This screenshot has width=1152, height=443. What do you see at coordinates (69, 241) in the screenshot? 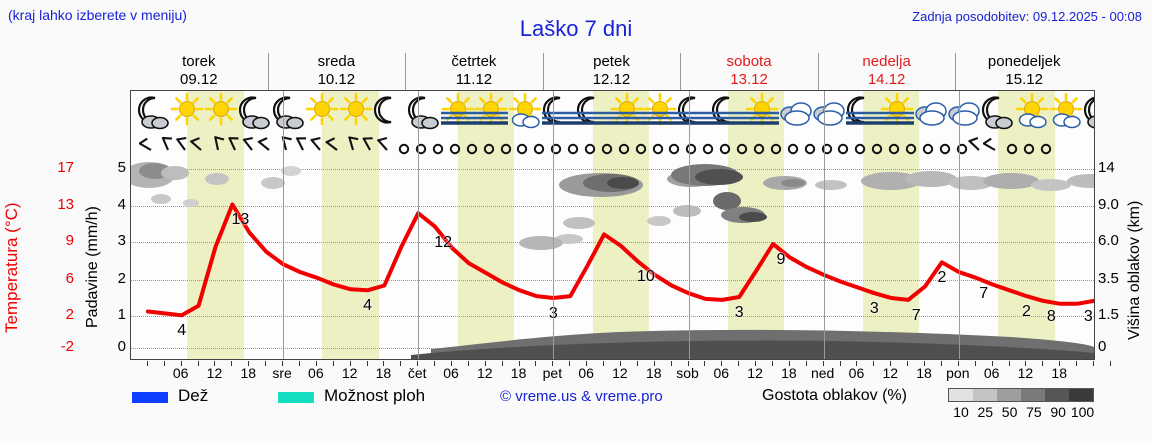
I see `temperature-tick: 9` at bounding box center [69, 241].